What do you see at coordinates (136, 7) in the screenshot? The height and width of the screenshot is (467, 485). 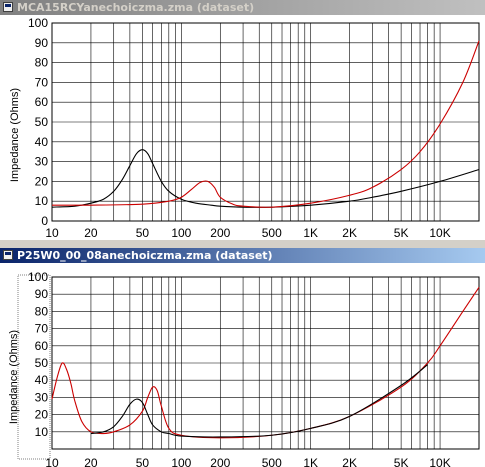 I see `window-title: MCA15RCYanechoiczma.zma (dataset)` at bounding box center [136, 7].